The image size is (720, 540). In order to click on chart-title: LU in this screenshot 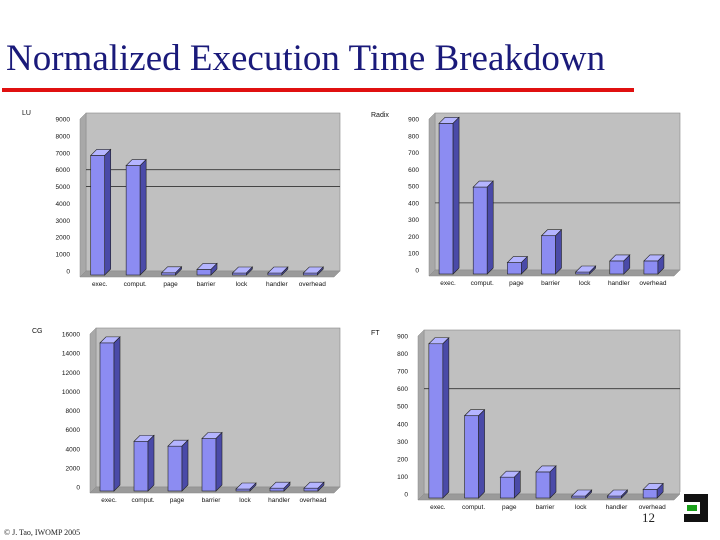, I will do `click(26, 113)`.